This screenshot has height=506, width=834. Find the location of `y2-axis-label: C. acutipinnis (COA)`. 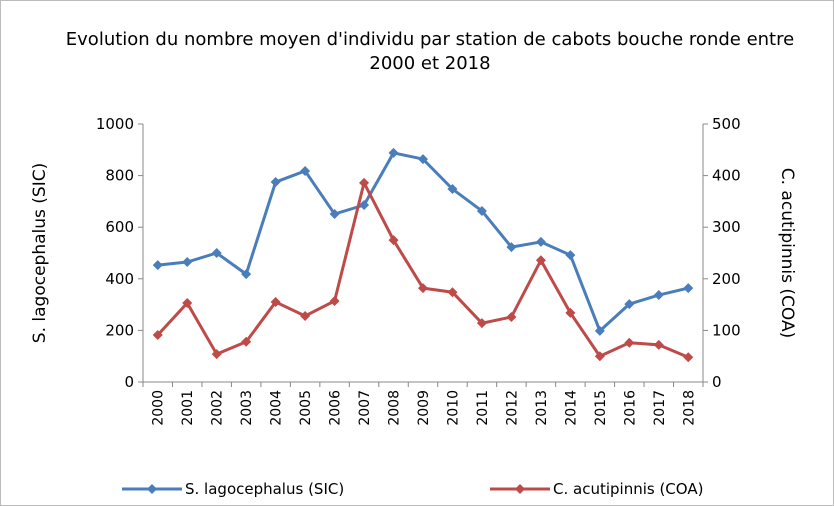

y2-axis-label: C. acutipinnis (COA) is located at coordinates (787, 253).